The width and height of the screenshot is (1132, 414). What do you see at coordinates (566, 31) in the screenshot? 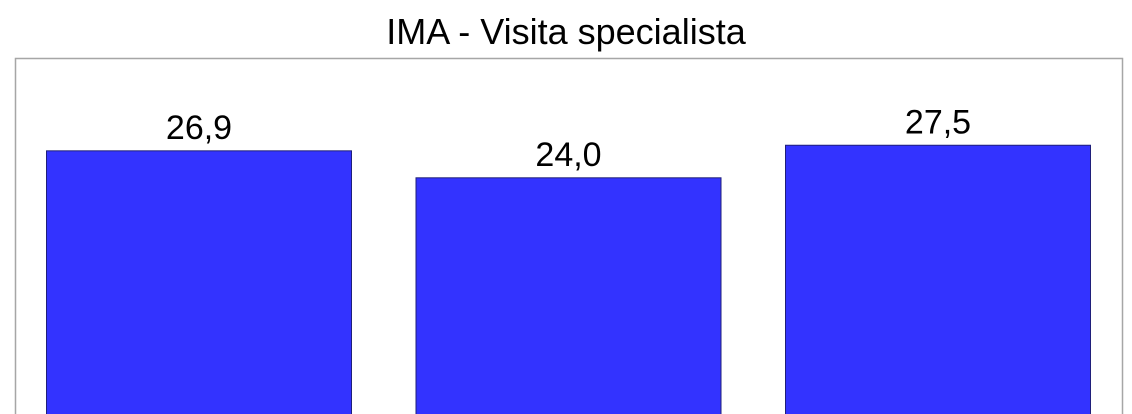
I see `chart-title: IMA - Visita specialista` at bounding box center [566, 31].